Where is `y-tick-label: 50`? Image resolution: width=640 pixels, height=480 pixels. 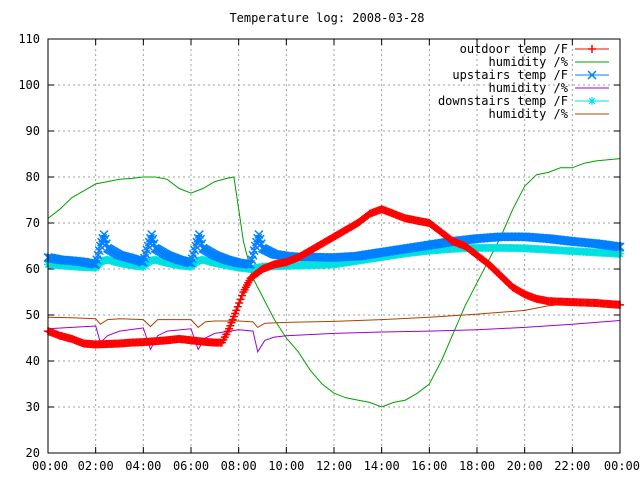 y-tick-label: 50 is located at coordinates (33, 315).